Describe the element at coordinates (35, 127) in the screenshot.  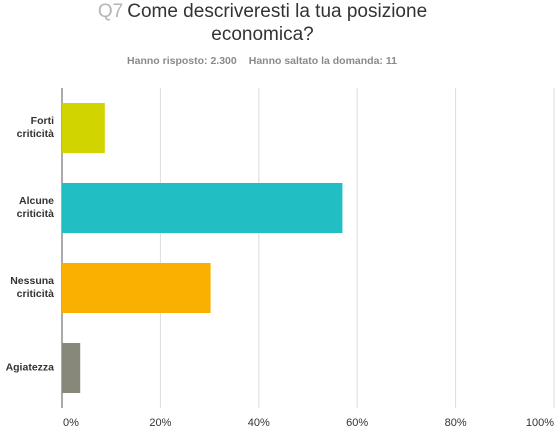
I see `category-label: Forti criticità` at that location.